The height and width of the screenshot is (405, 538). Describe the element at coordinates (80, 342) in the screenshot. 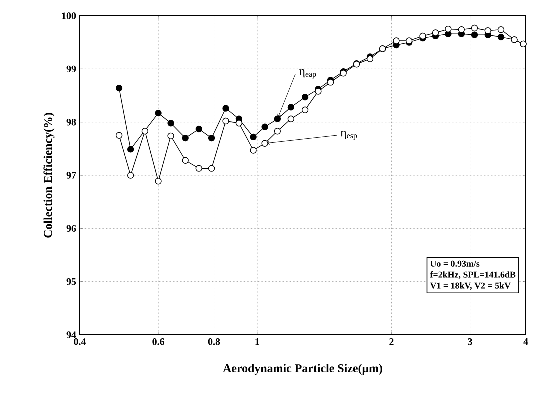

I see `x-tick-label: 0.4` at that location.